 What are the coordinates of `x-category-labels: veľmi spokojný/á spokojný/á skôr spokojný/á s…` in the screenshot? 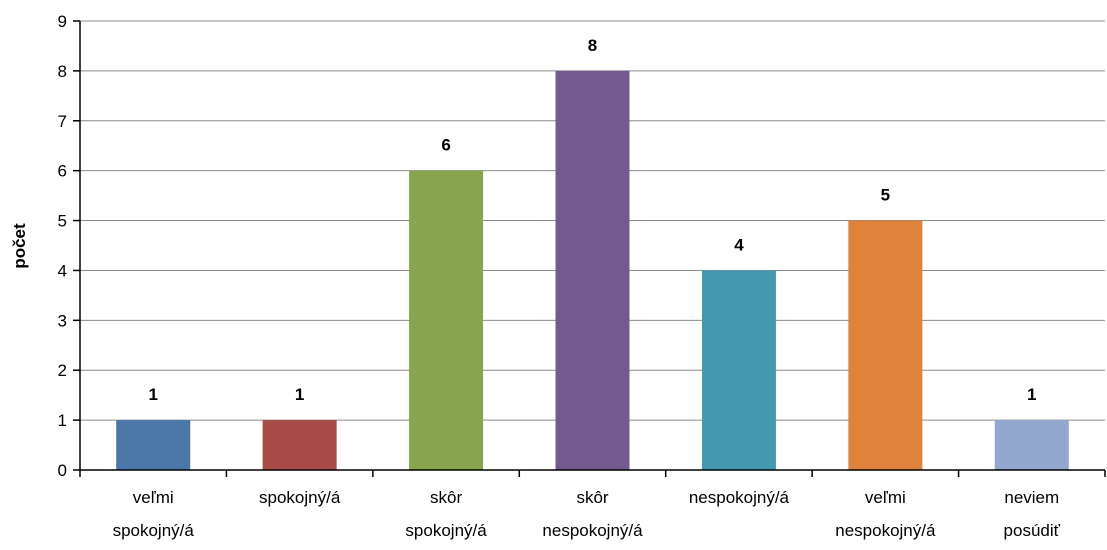 It's located at (587, 514).